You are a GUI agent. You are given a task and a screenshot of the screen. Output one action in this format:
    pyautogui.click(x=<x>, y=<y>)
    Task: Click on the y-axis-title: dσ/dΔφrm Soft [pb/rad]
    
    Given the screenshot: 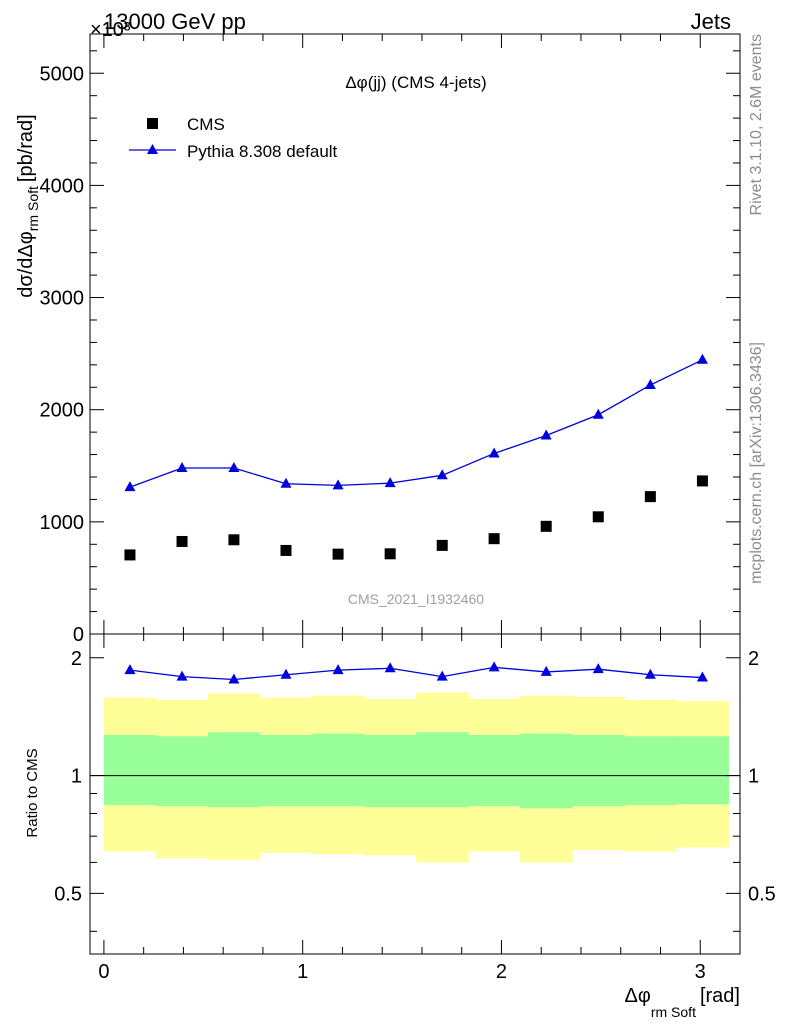 What is the action you would take?
    pyautogui.click(x=28, y=205)
    